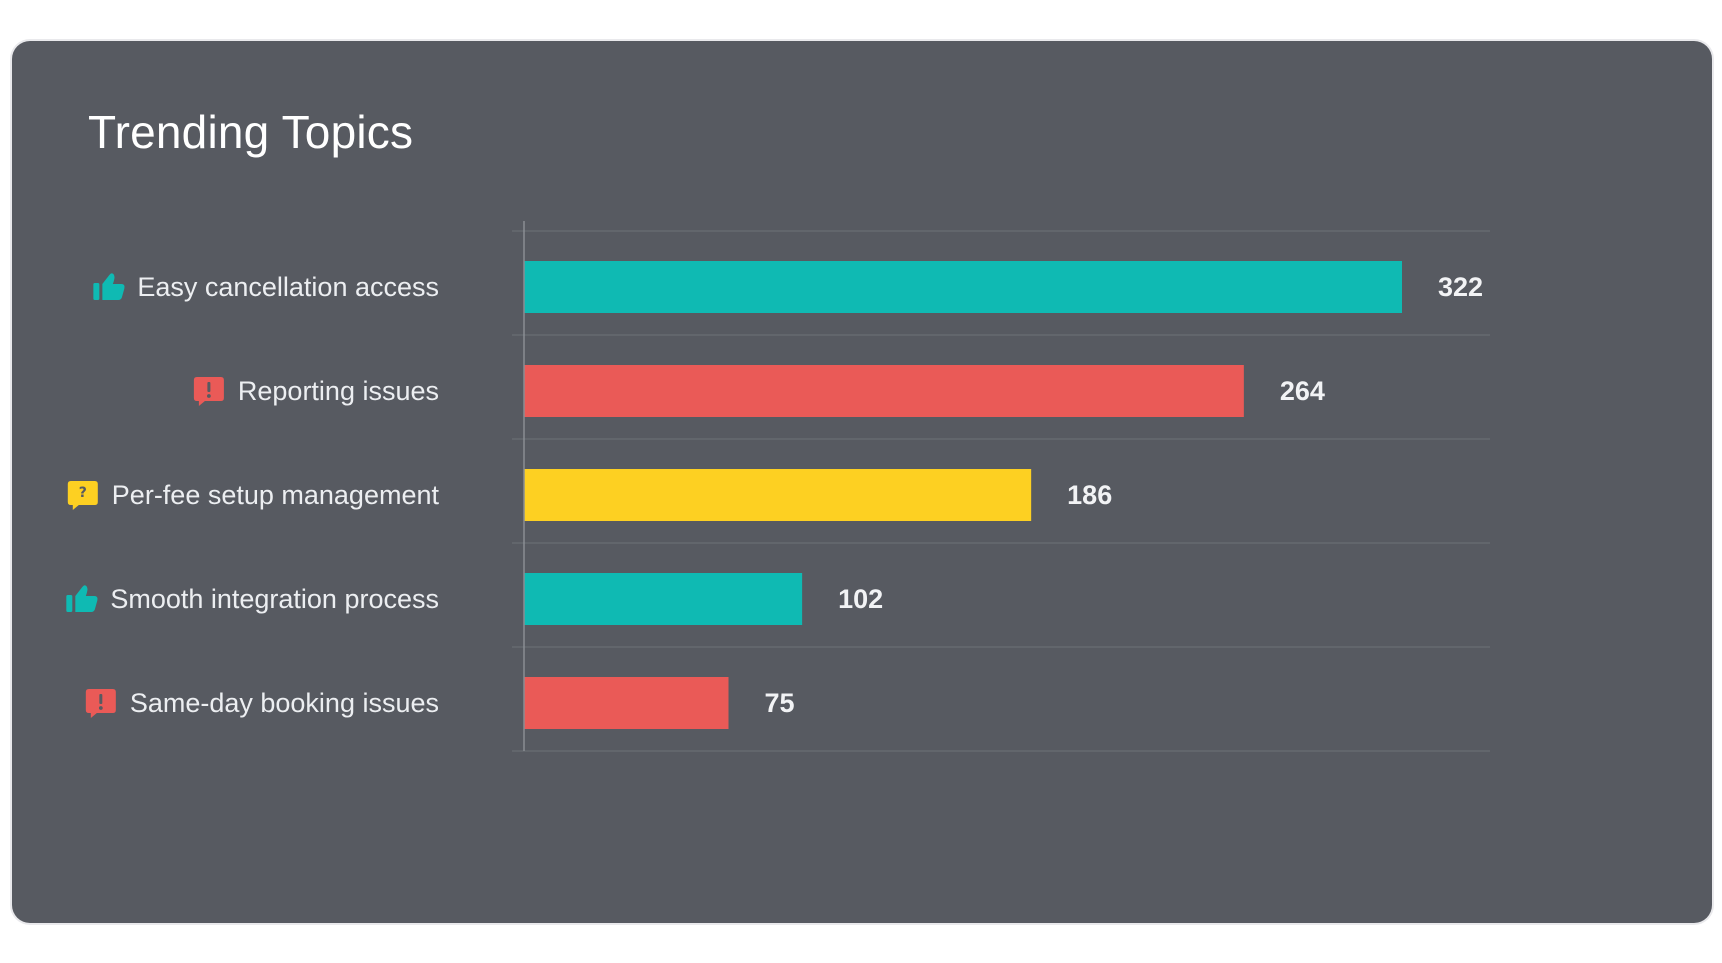 Image resolution: width=1722 pixels, height=963 pixels. I want to click on category-label: Same-day booking issues, so click(284, 703).